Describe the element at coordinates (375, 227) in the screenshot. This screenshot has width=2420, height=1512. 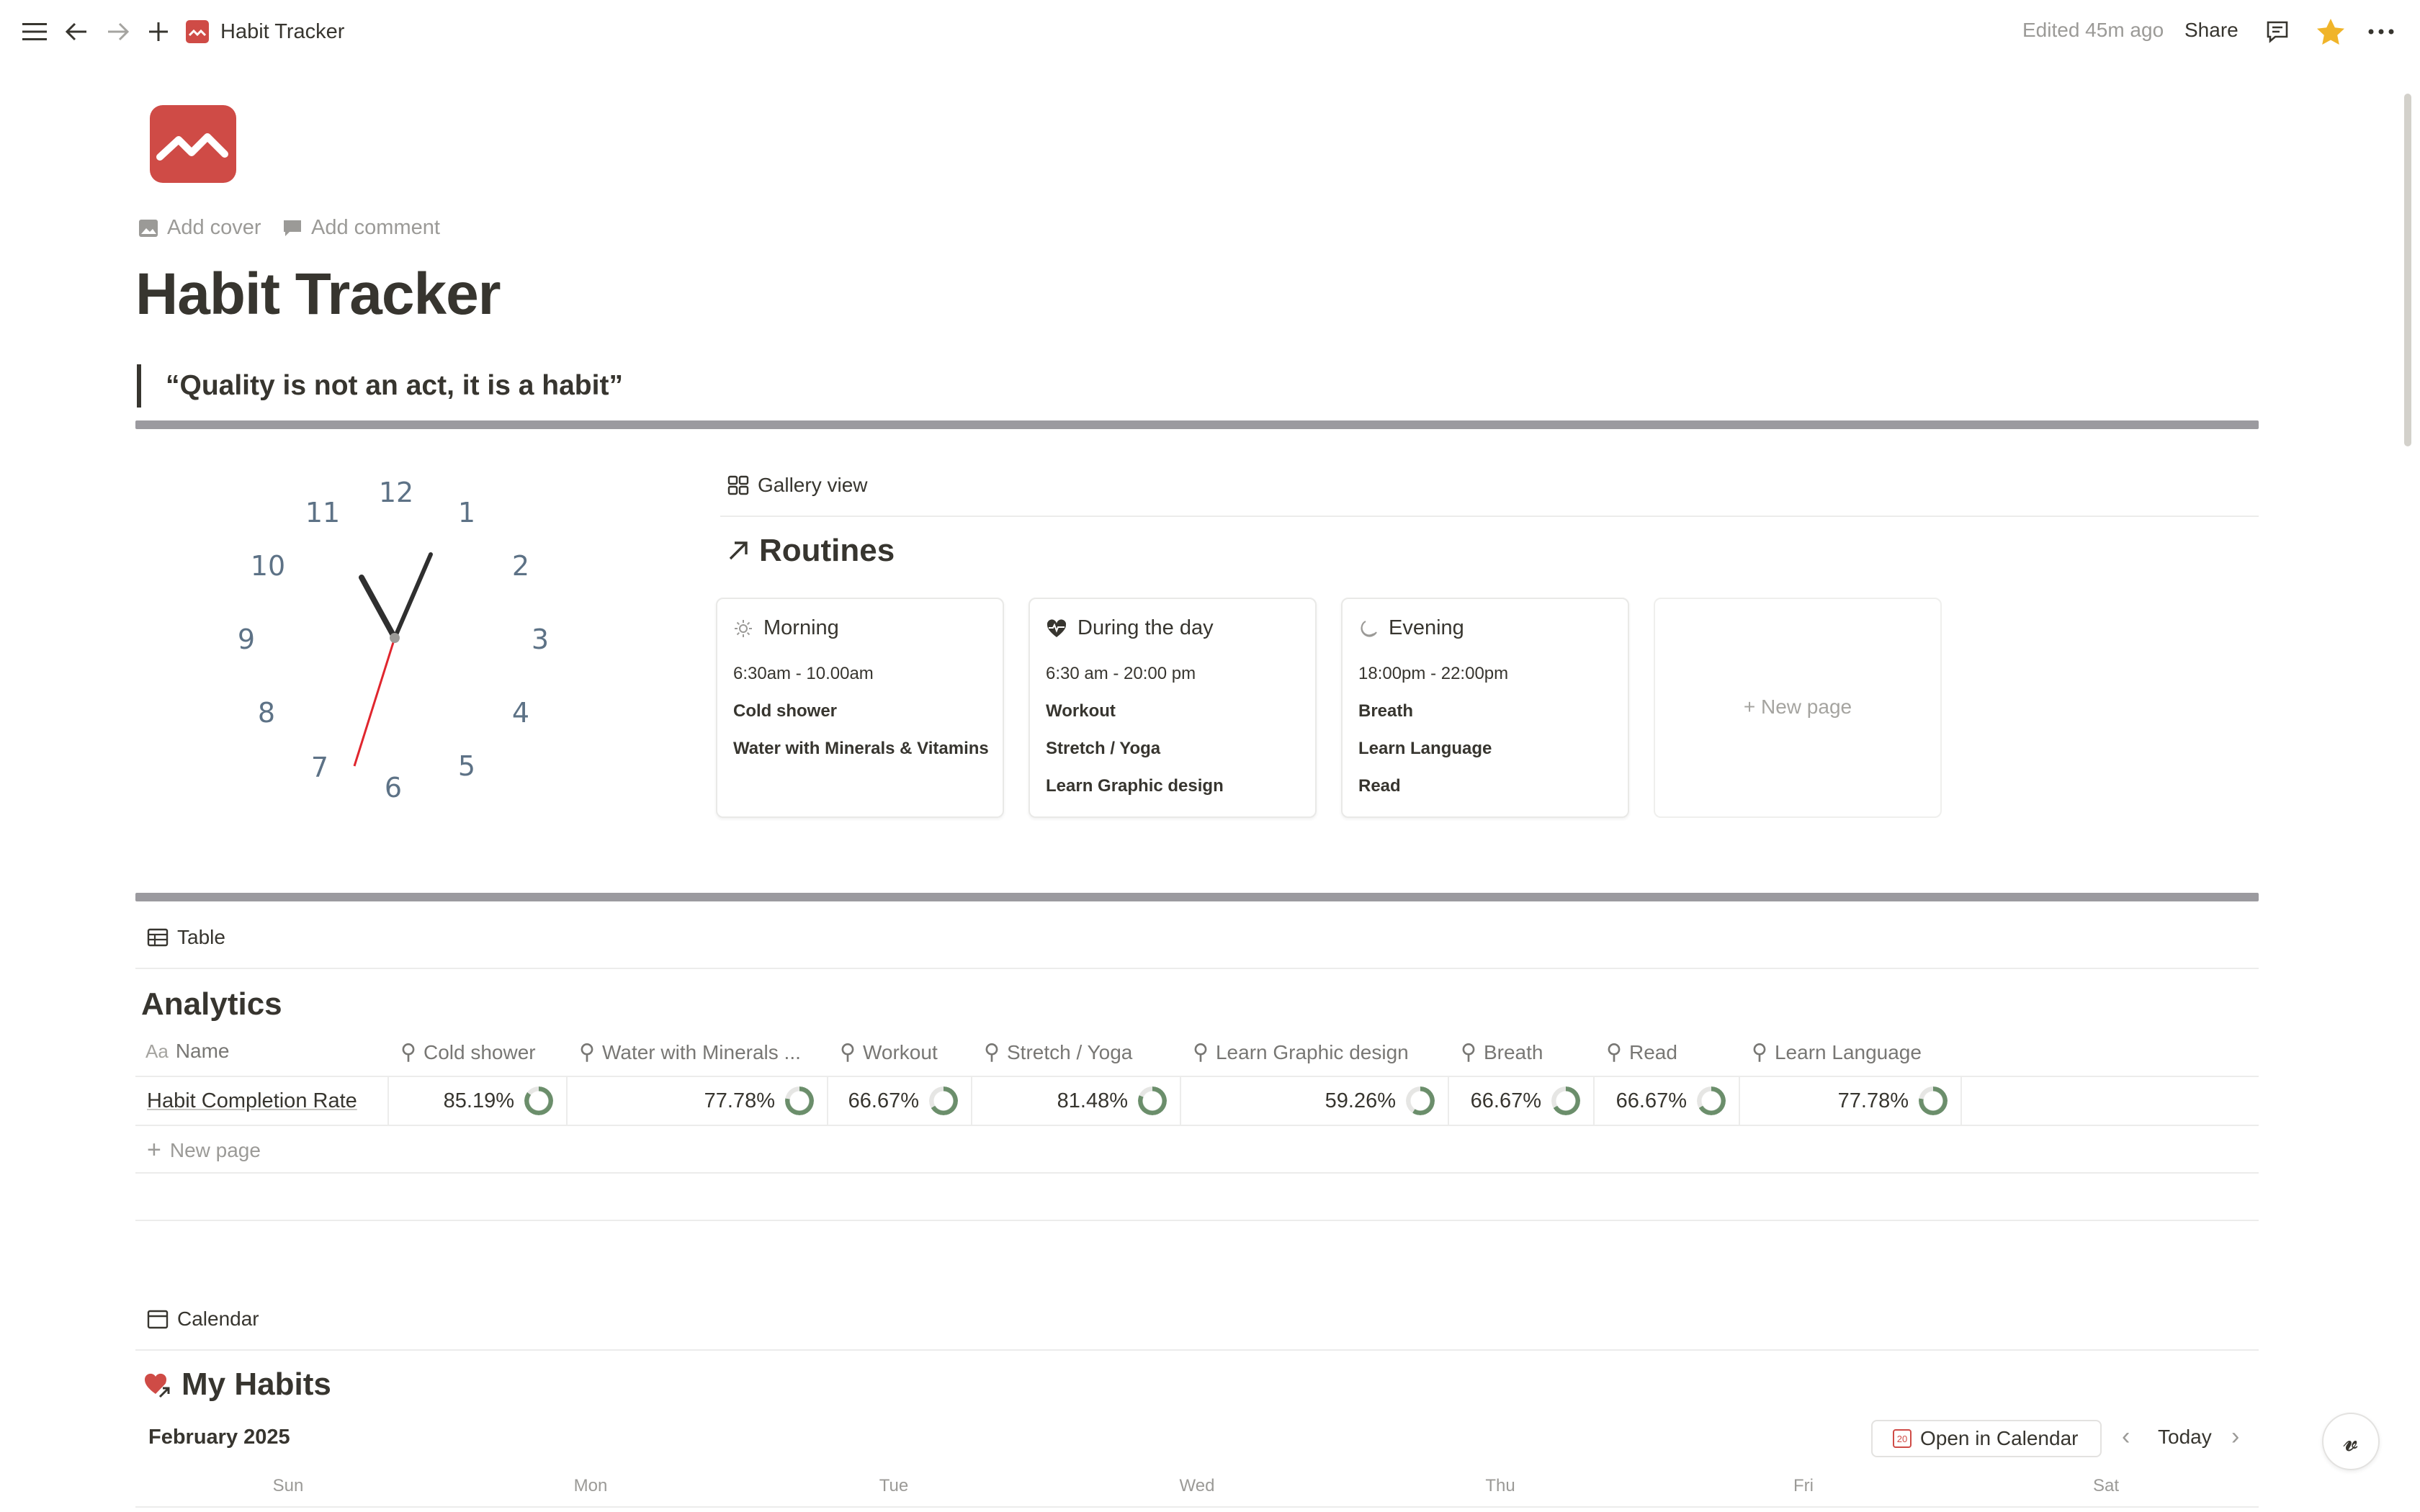
I see `add-comment-label: Add comment` at that location.